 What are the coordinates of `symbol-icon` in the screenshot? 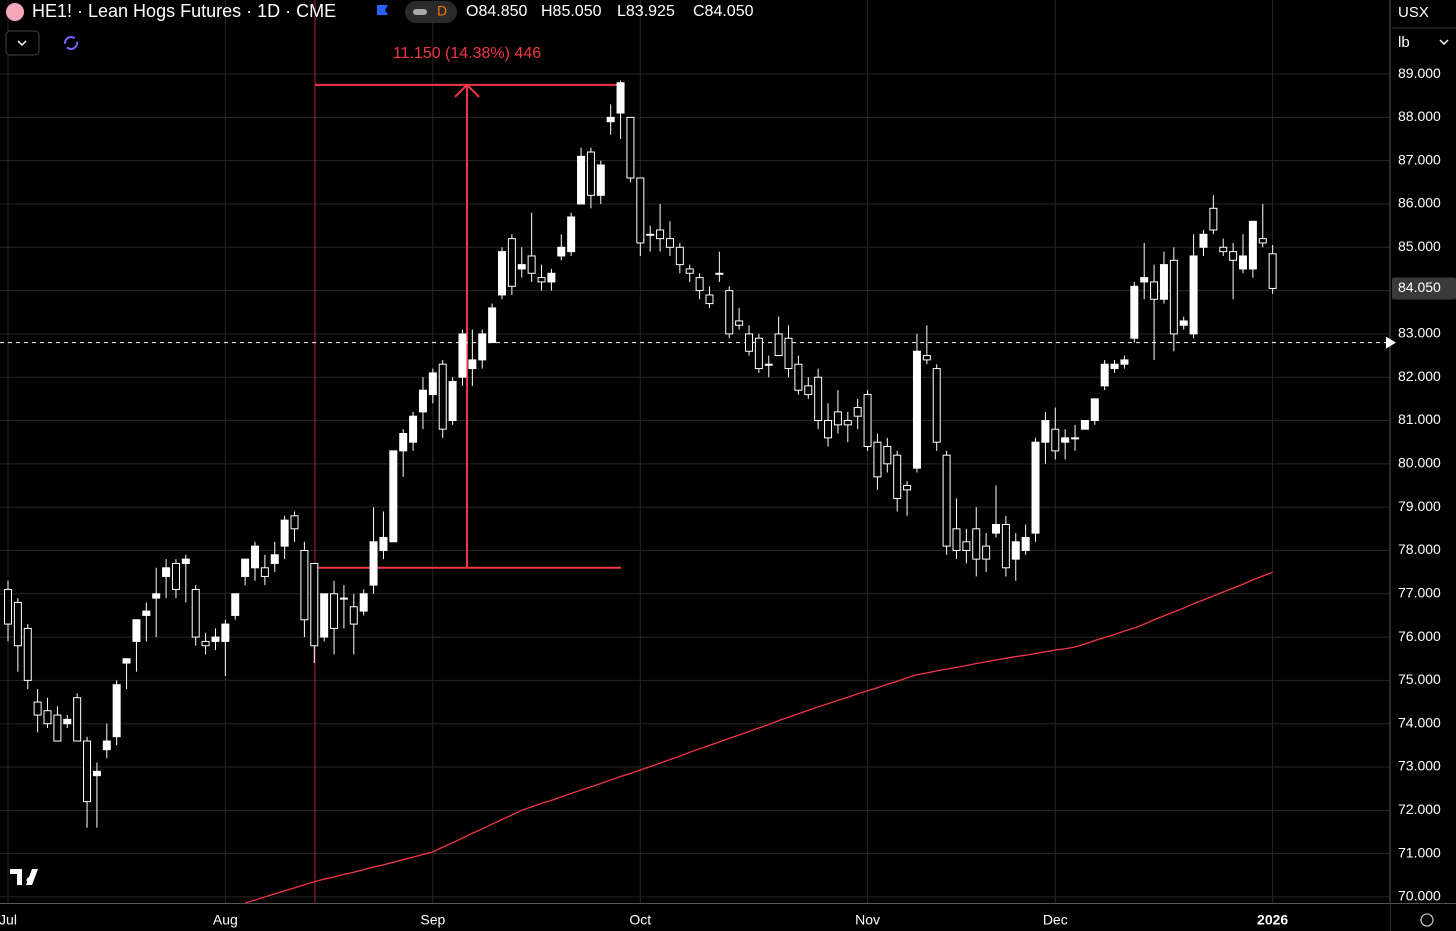 It's located at (15, 12).